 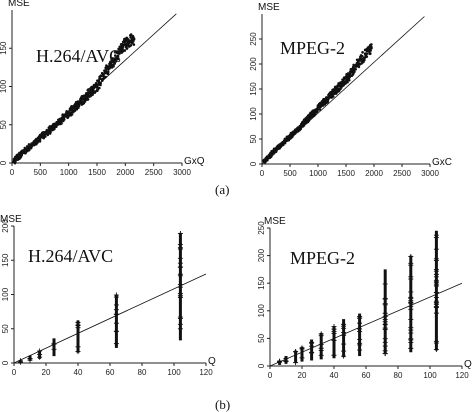 I want to click on x-tick-label: 60, so click(x=366, y=375).